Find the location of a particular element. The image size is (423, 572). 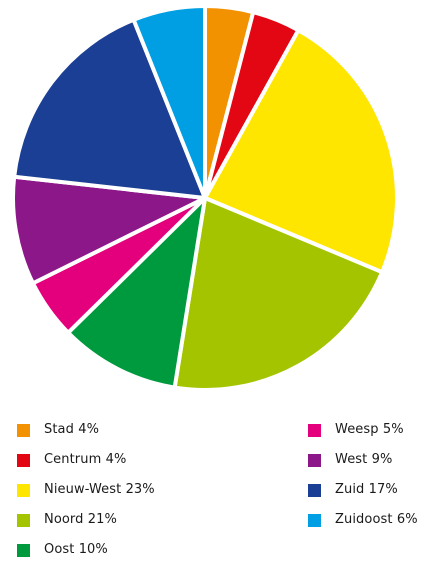

legend-item-nieuw-west: Nieuw-West 23% is located at coordinates (86, 490).